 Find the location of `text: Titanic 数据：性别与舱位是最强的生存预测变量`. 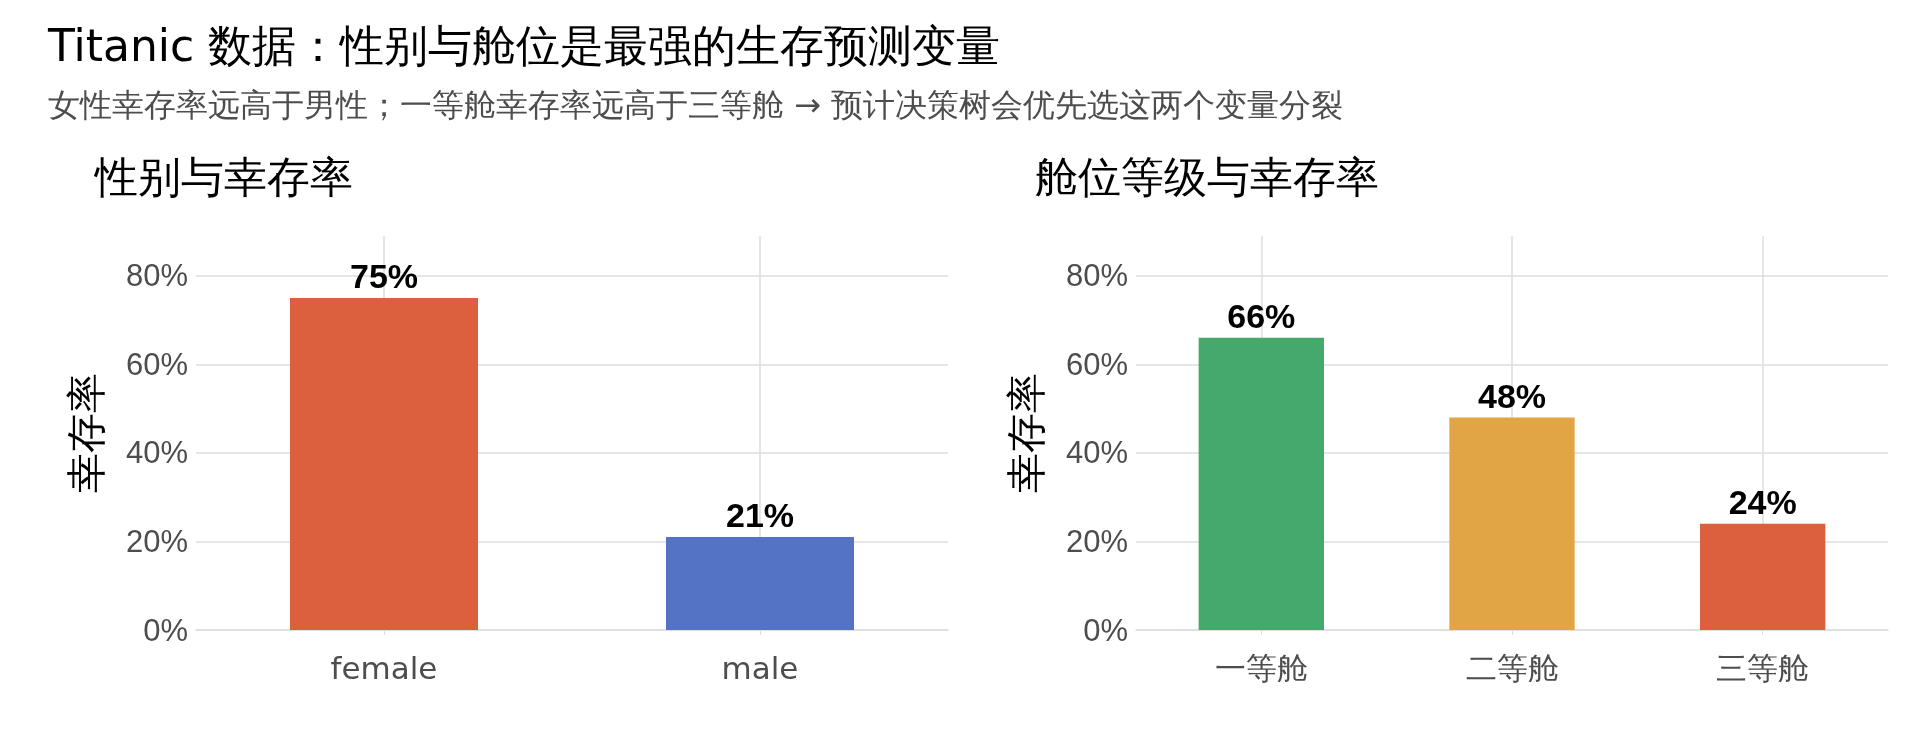

text: Titanic 数据：性别与舱位是最强的生存预测变量 is located at coordinates (525, 46).